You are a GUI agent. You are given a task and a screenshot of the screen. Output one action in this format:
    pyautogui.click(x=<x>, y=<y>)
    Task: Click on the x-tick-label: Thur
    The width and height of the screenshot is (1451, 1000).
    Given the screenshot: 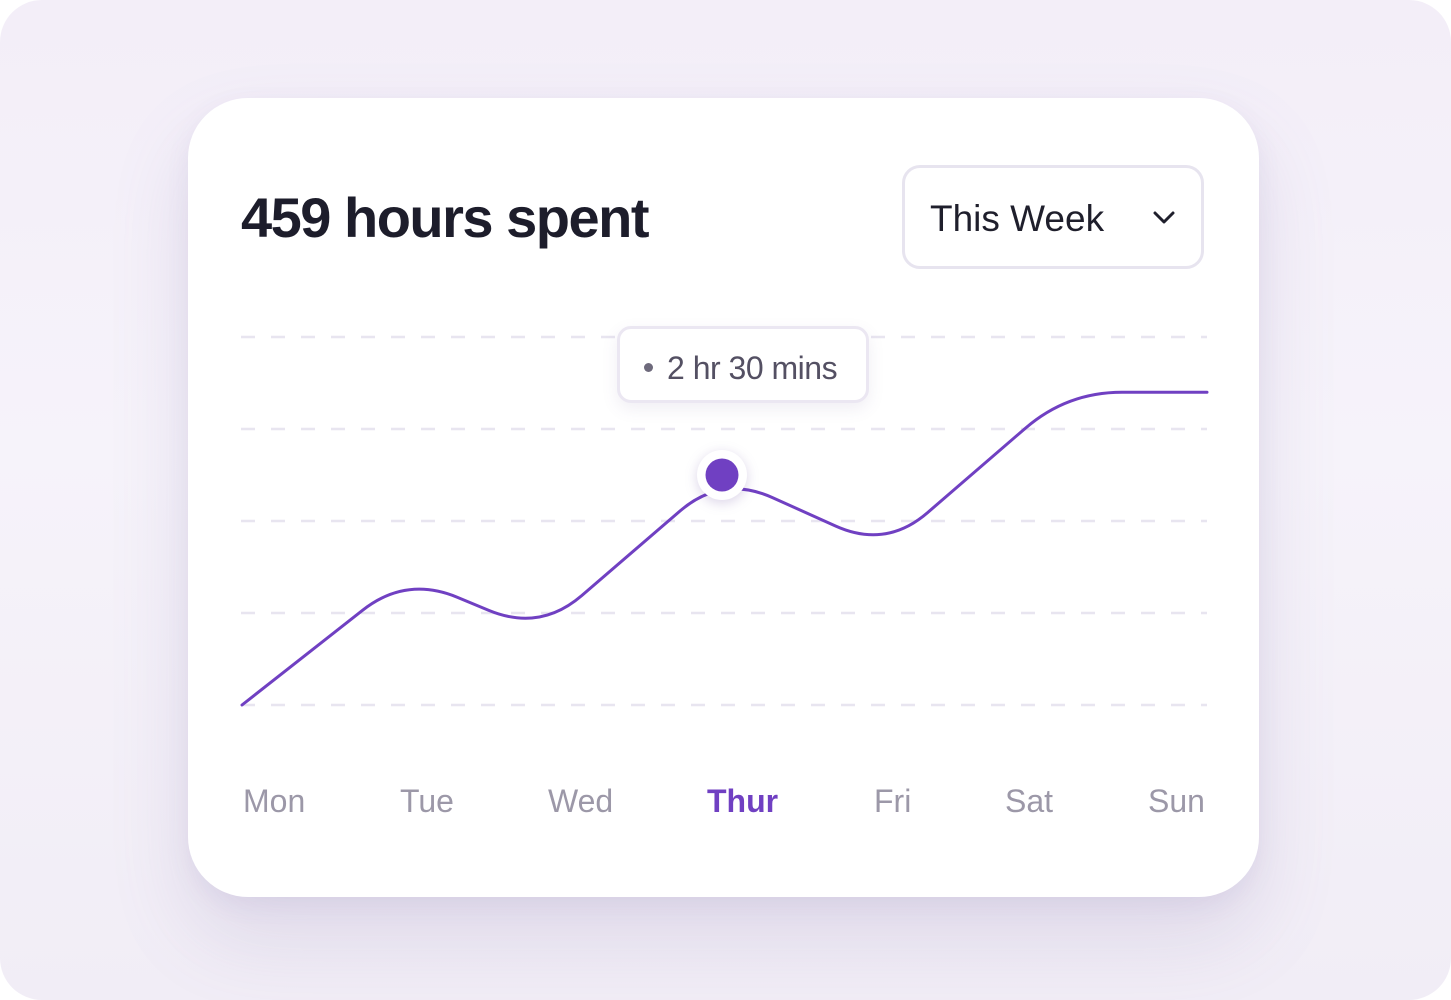 What is the action you would take?
    pyautogui.click(x=743, y=801)
    